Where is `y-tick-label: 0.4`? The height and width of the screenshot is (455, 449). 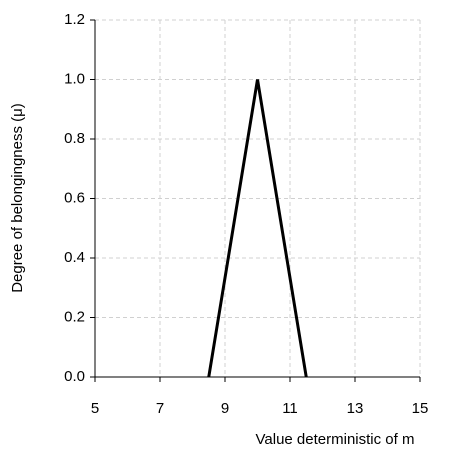 y-tick-label: 0.4 is located at coordinates (74, 257).